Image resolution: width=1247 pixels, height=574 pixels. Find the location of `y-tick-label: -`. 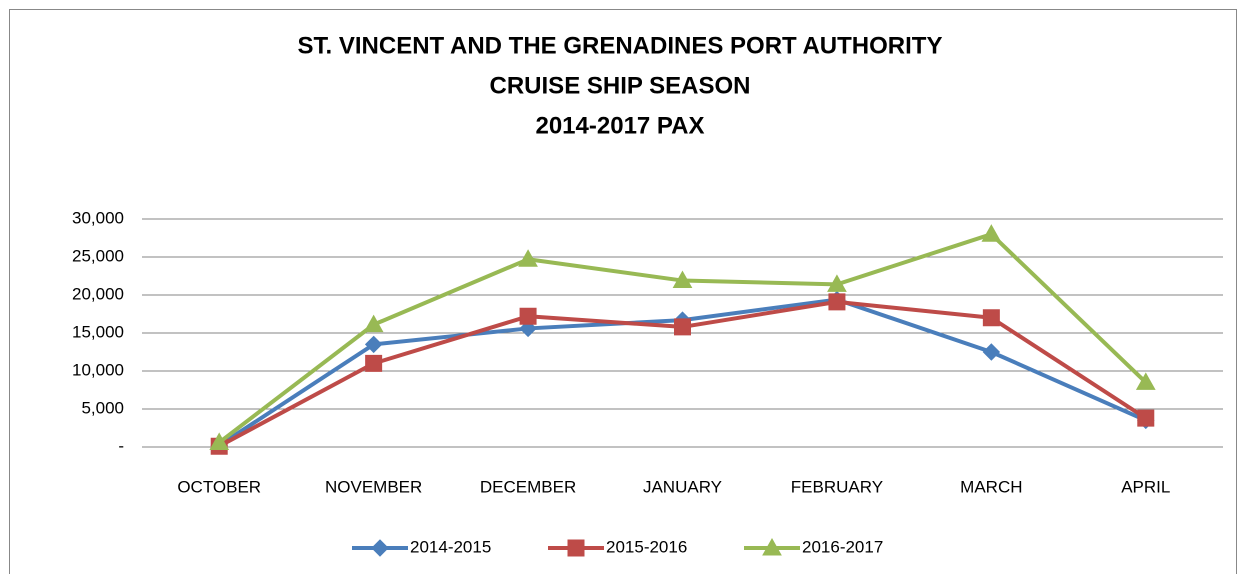

y-tick-label: - is located at coordinates (121, 445).